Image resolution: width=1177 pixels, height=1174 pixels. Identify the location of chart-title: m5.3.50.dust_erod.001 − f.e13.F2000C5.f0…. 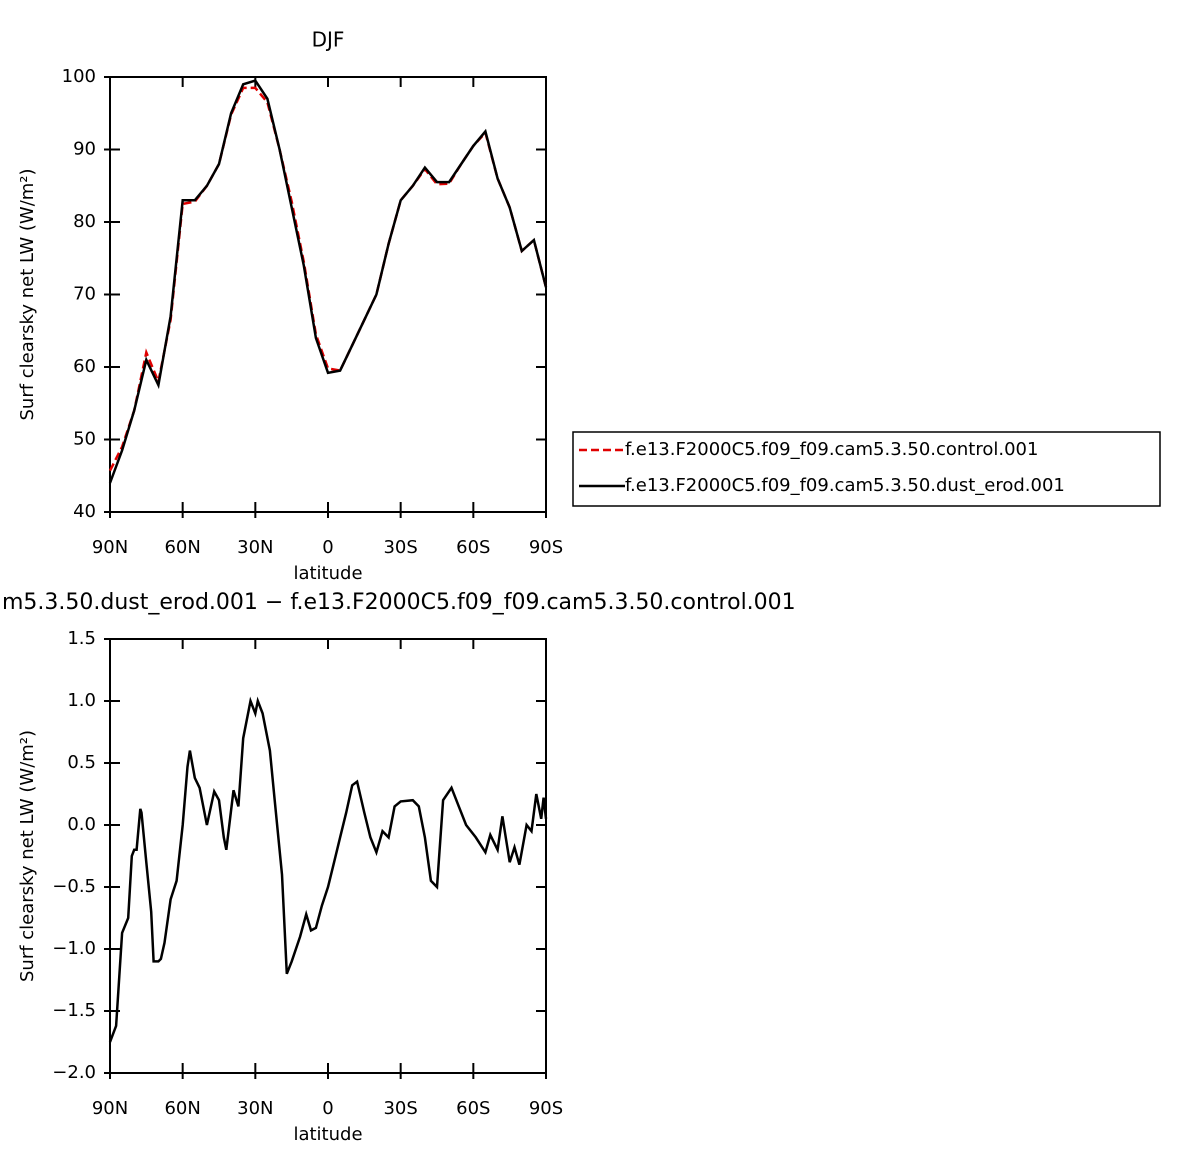
(399, 602).